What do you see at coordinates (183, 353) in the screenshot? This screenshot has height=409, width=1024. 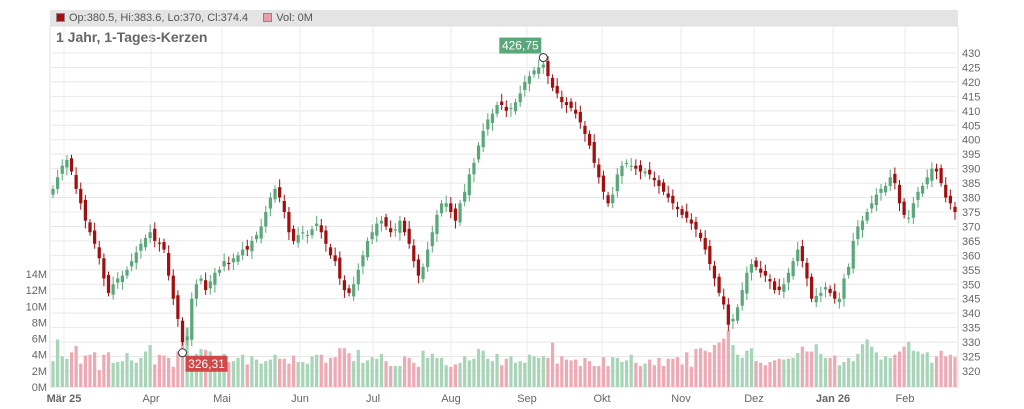 I see `low-marker` at bounding box center [183, 353].